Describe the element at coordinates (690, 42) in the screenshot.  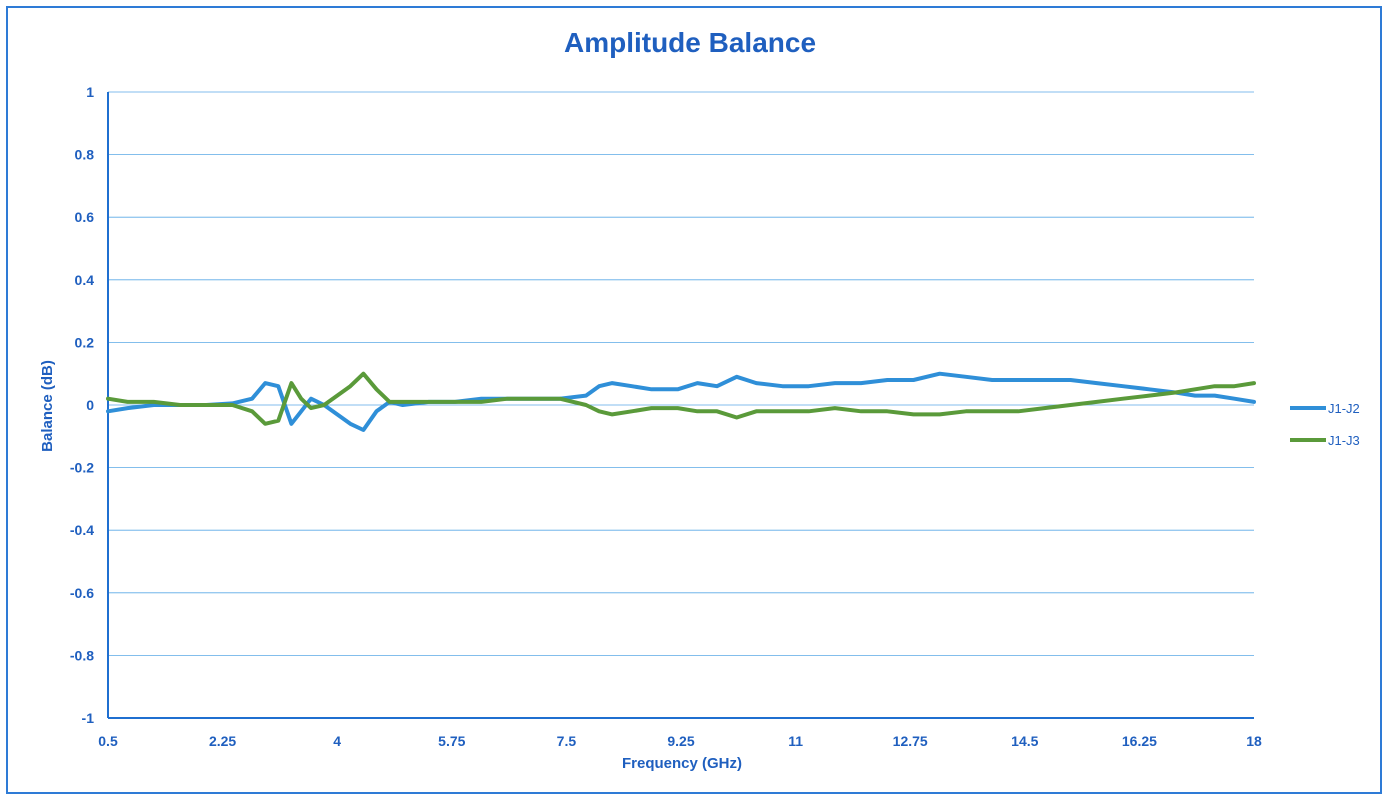
I see `chart-title: Amplitude Balance` at that location.